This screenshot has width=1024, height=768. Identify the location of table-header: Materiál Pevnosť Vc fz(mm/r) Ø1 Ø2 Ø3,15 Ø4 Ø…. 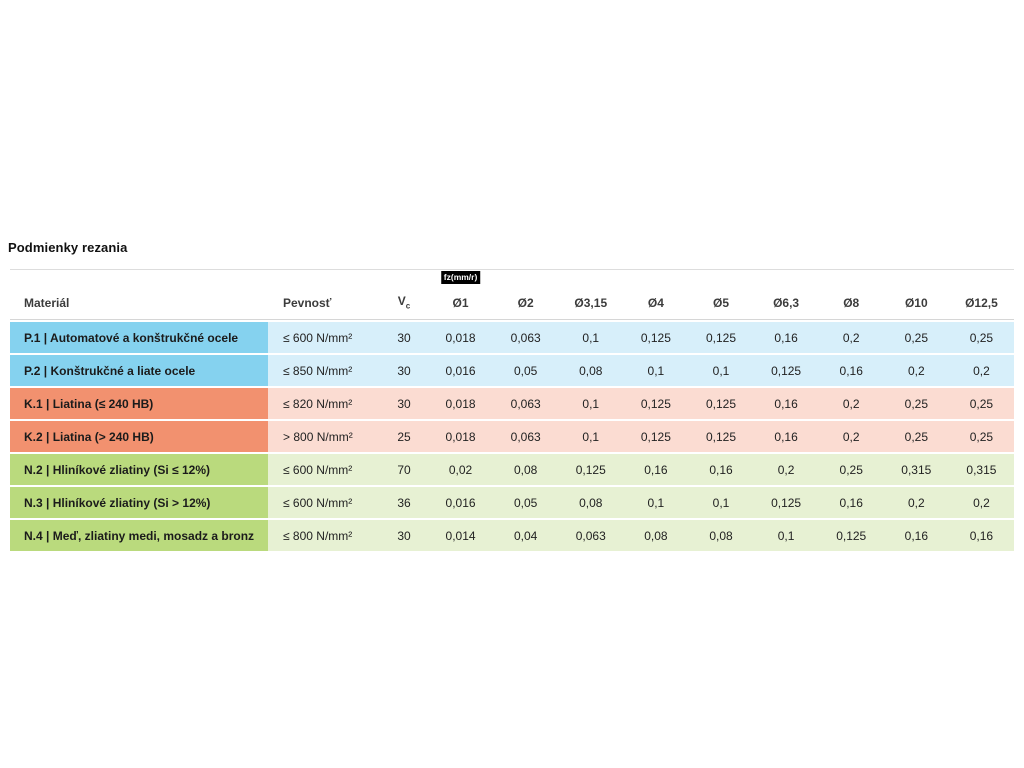
(512, 294).